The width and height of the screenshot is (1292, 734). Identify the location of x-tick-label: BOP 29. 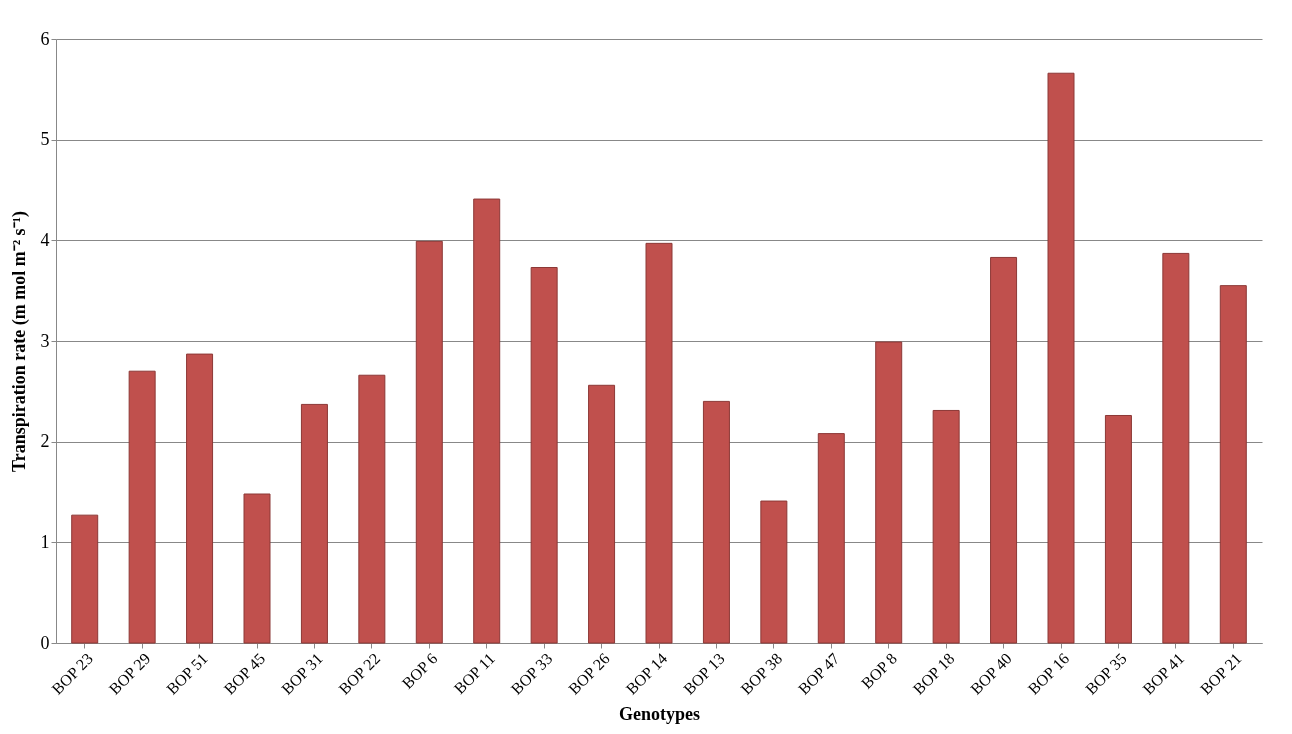
(129, 673).